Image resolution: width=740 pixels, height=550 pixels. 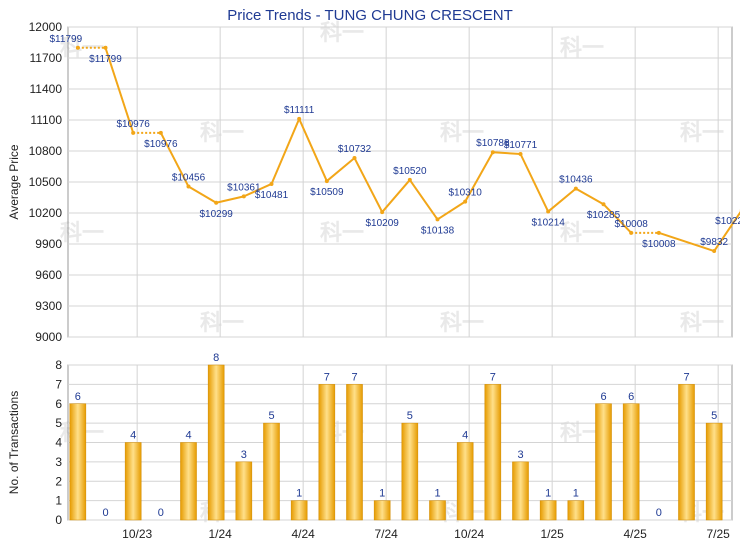 What do you see at coordinates (714, 242) in the screenshot?
I see `price-data-label: $9832` at bounding box center [714, 242].